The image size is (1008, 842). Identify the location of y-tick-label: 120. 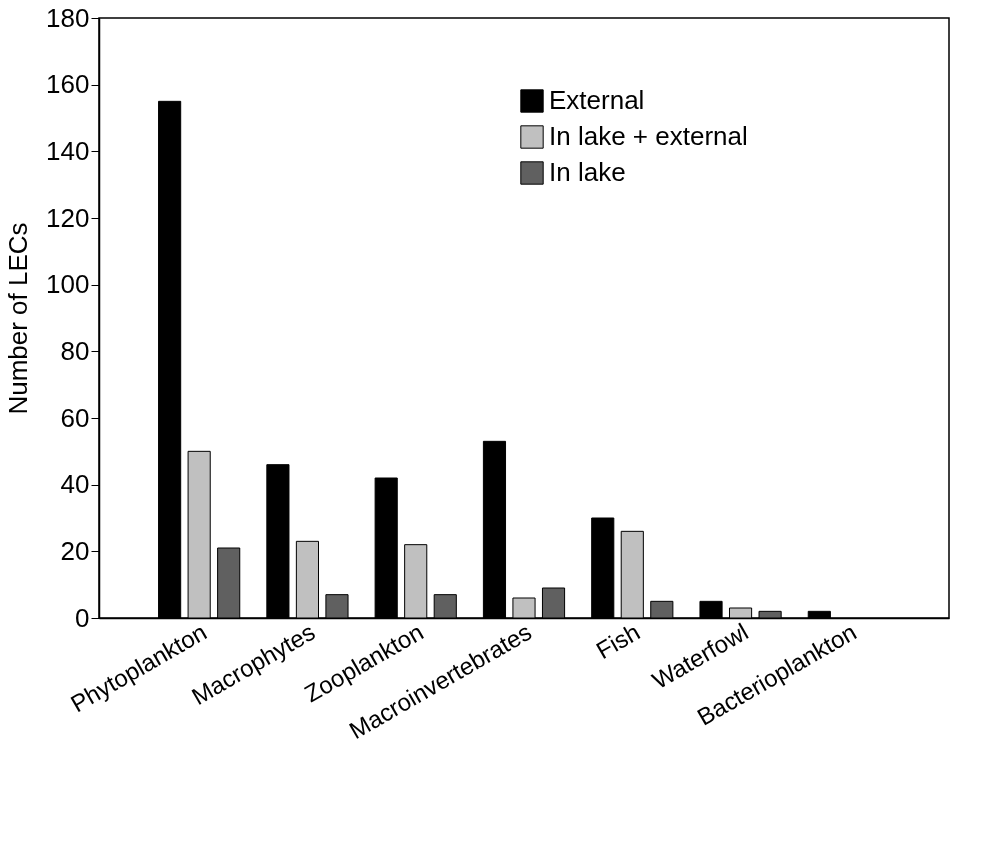
(68, 217).